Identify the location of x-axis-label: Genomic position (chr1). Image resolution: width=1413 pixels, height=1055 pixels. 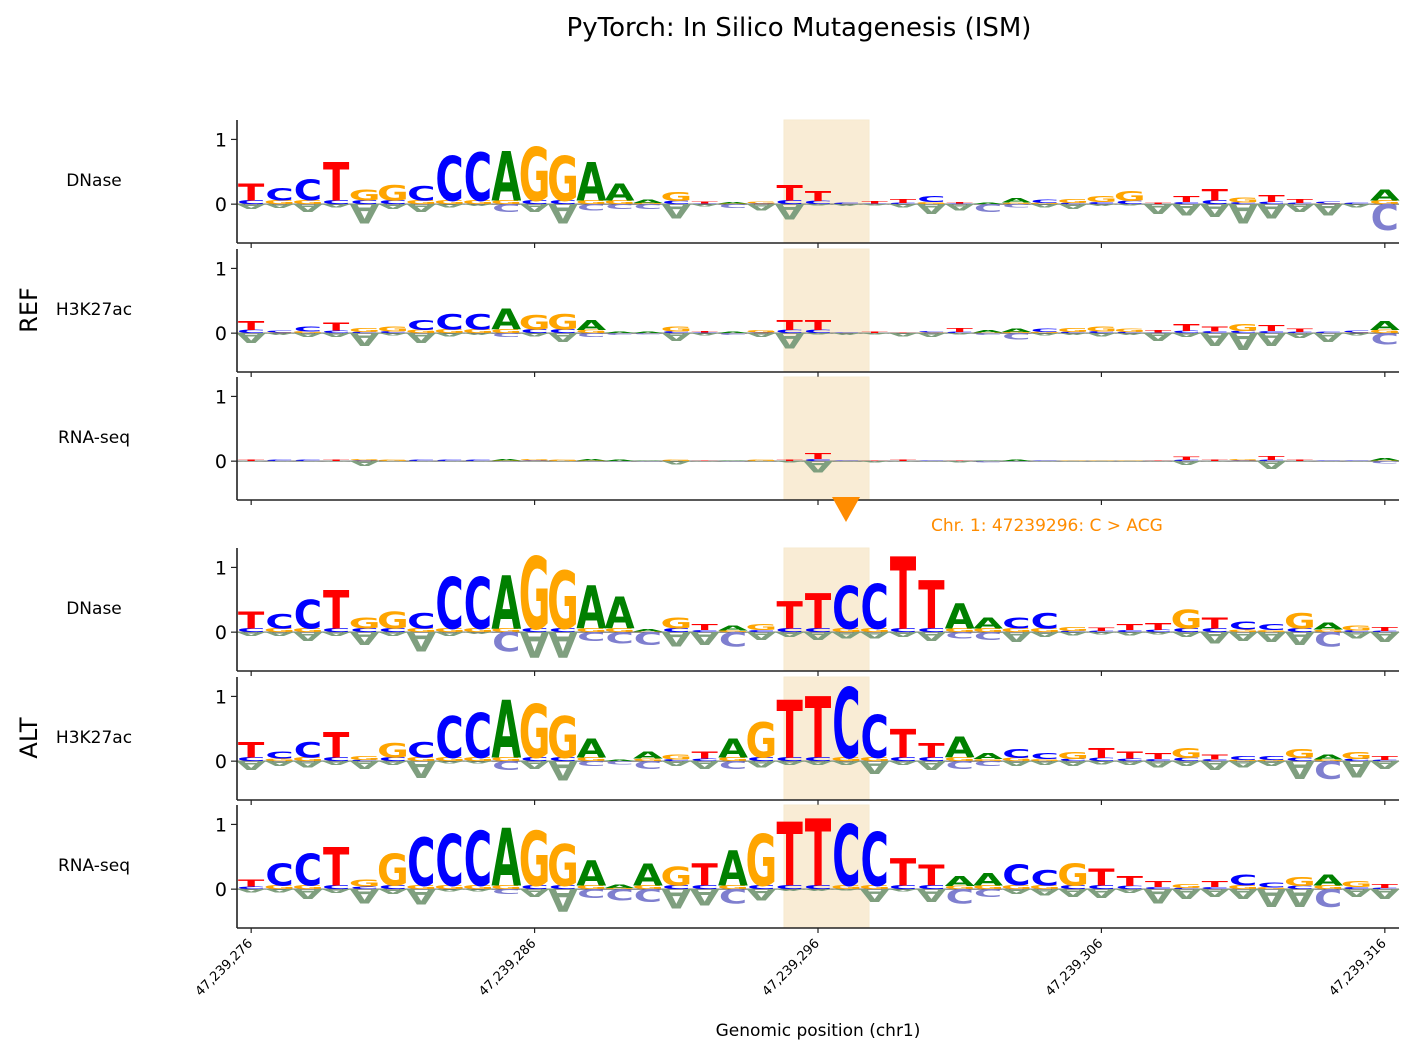
(818, 1031).